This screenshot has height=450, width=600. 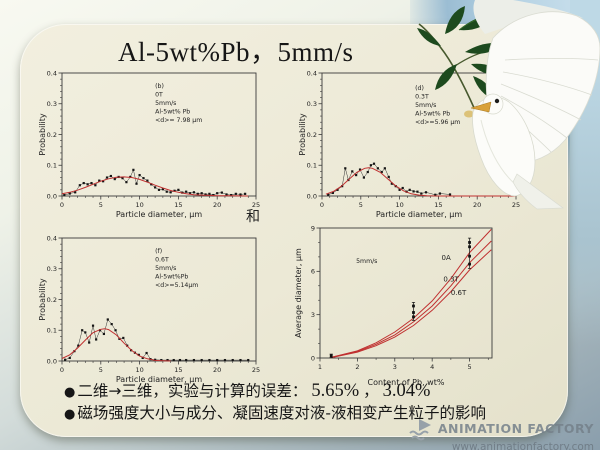 What do you see at coordinates (406, 391) in the screenshot?
I see `error-value-2: 3.04%` at bounding box center [406, 391].